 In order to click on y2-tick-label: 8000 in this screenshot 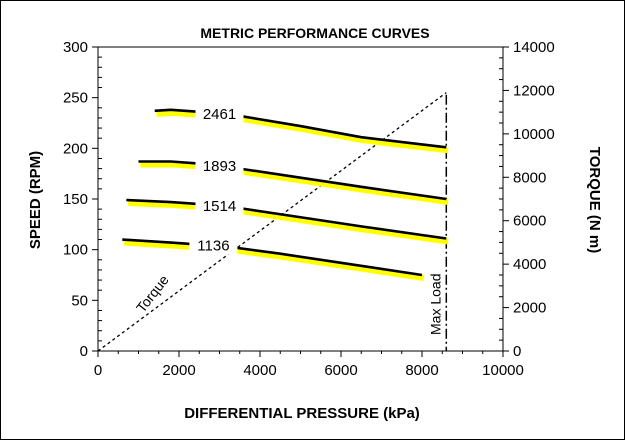, I will do `click(529, 177)`.